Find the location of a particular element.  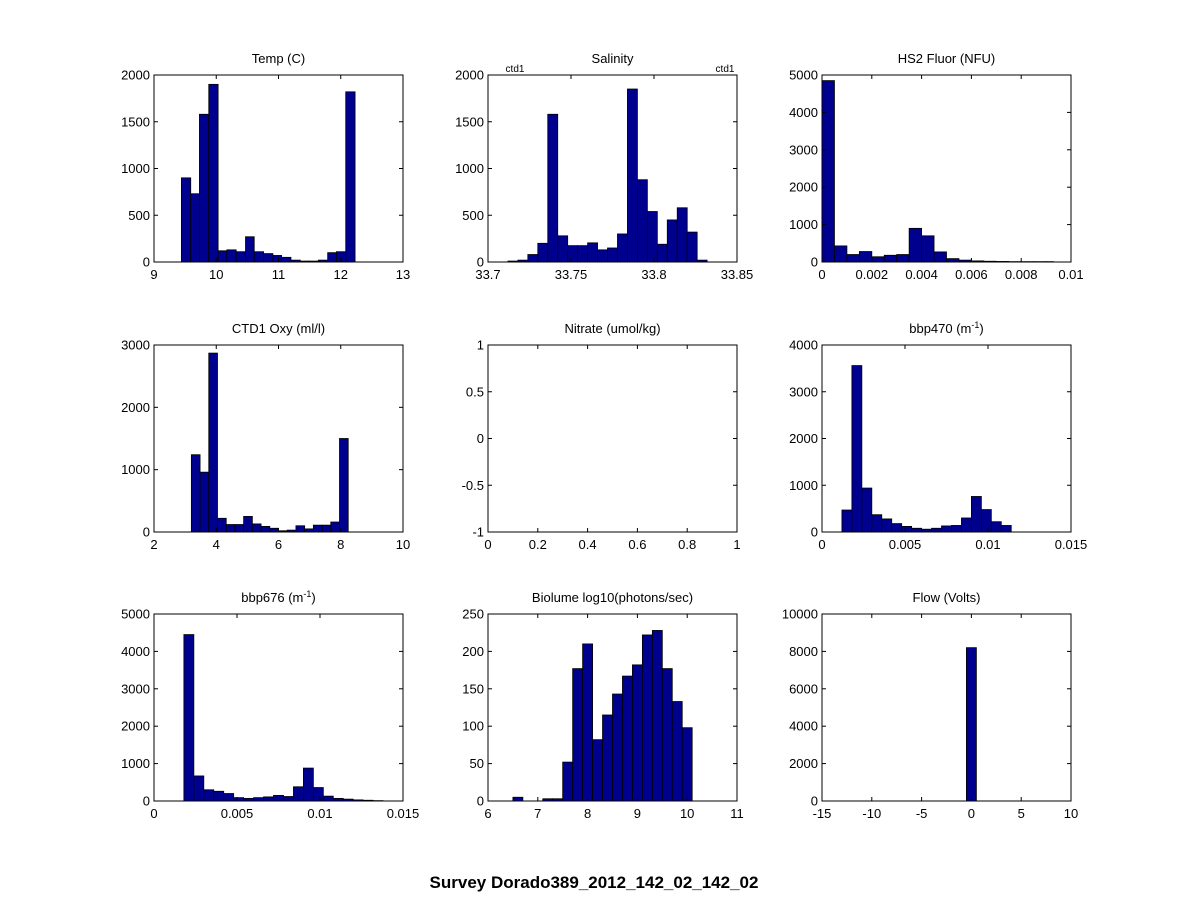

y-tick-label: 10000 is located at coordinates (800, 614).